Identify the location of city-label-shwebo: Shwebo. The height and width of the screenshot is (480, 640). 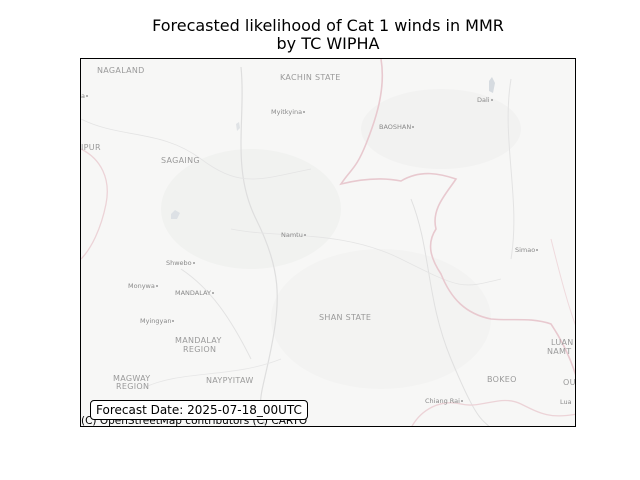
(180, 263).